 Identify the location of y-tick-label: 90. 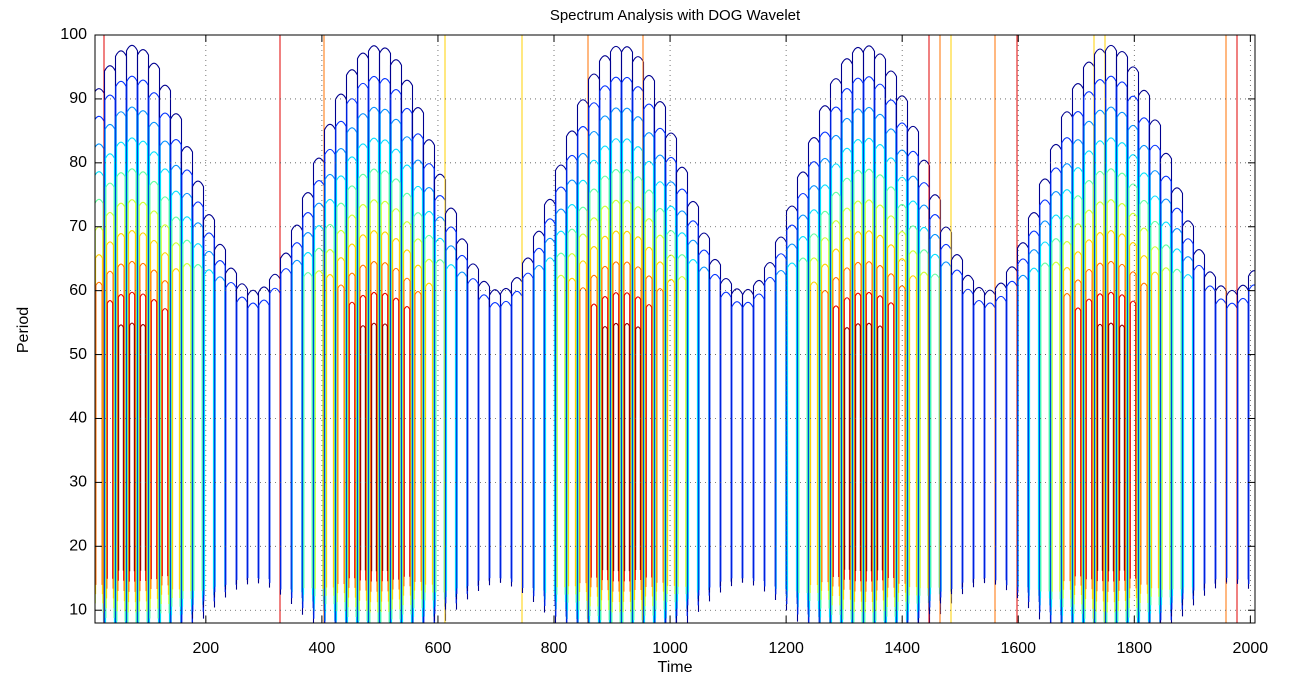
(78, 98).